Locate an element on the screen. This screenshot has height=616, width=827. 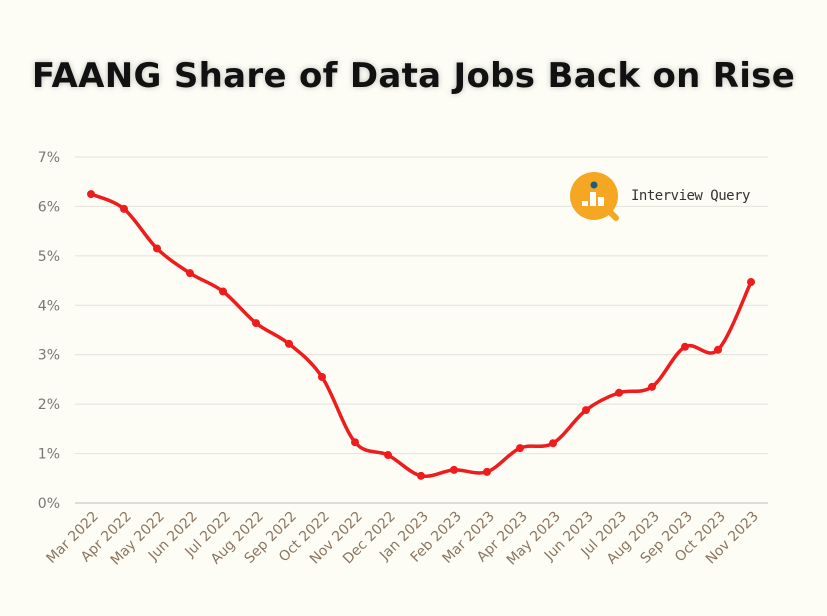
y-tick-label: 6% is located at coordinates (49, 207).